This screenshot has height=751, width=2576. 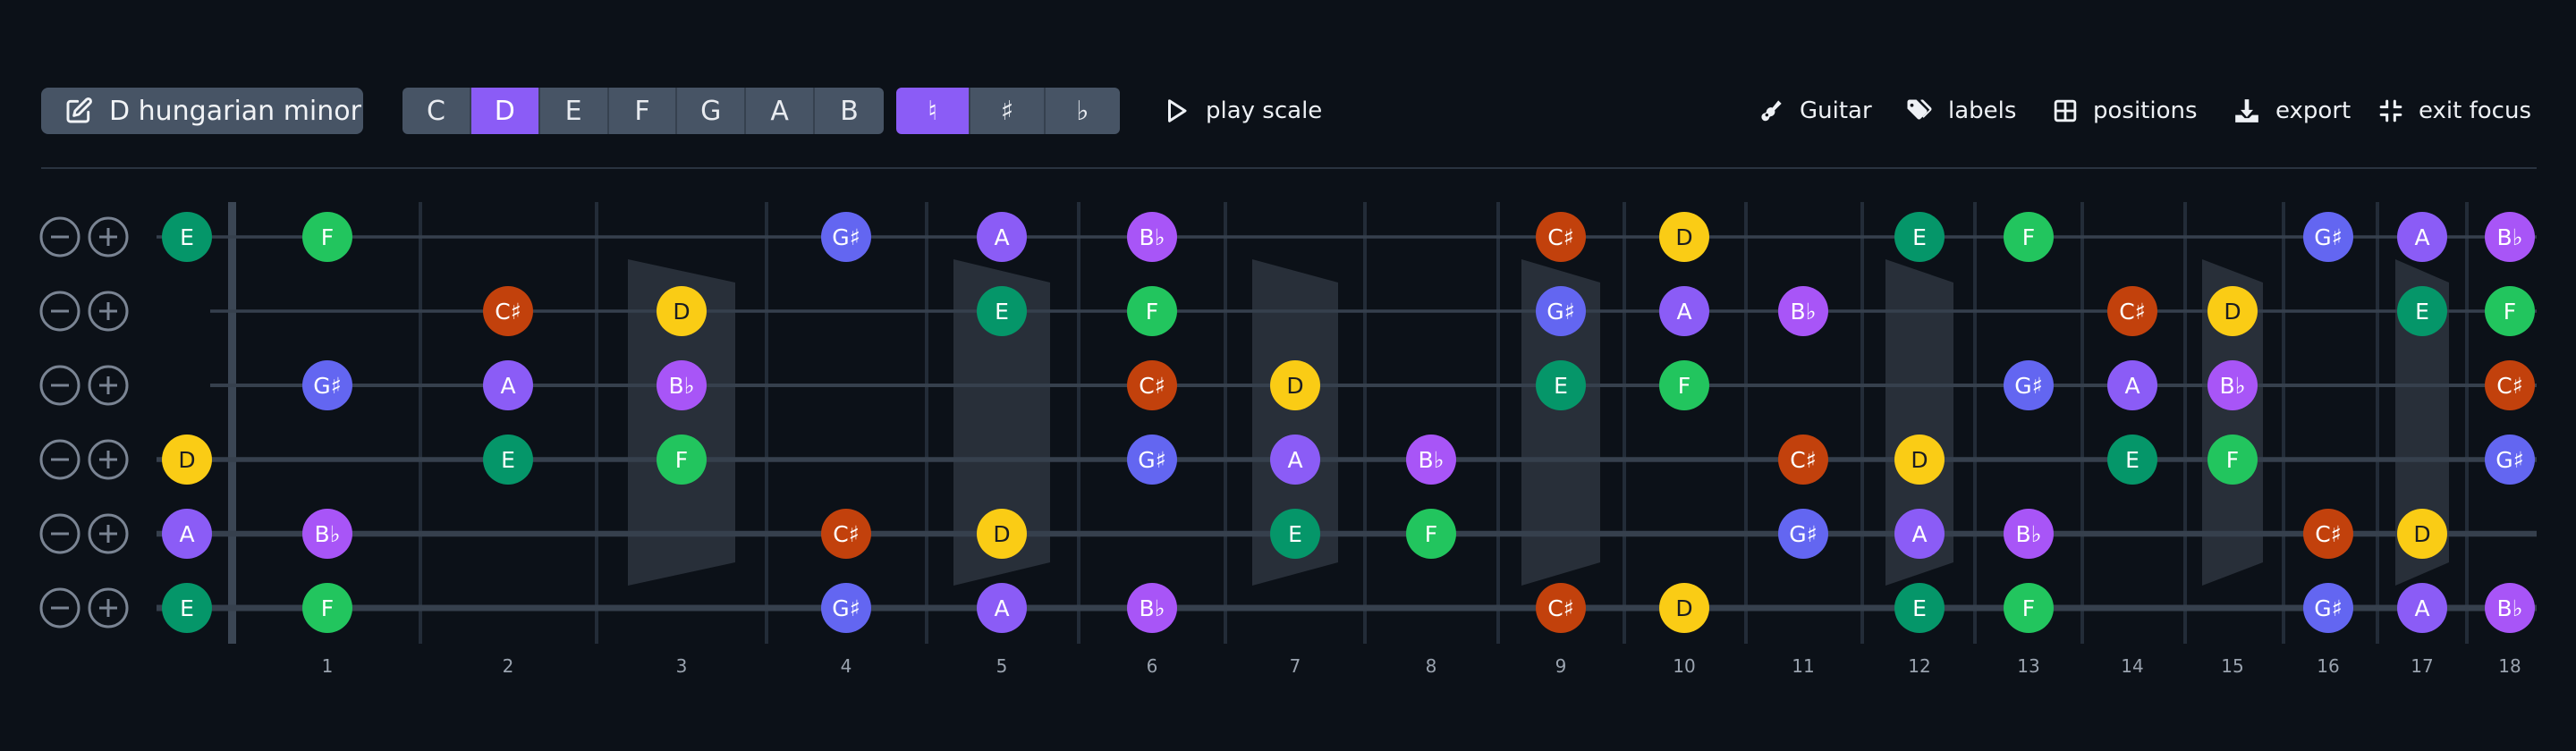 What do you see at coordinates (2232, 311) in the screenshot?
I see `note-string-2-fret-15: D` at bounding box center [2232, 311].